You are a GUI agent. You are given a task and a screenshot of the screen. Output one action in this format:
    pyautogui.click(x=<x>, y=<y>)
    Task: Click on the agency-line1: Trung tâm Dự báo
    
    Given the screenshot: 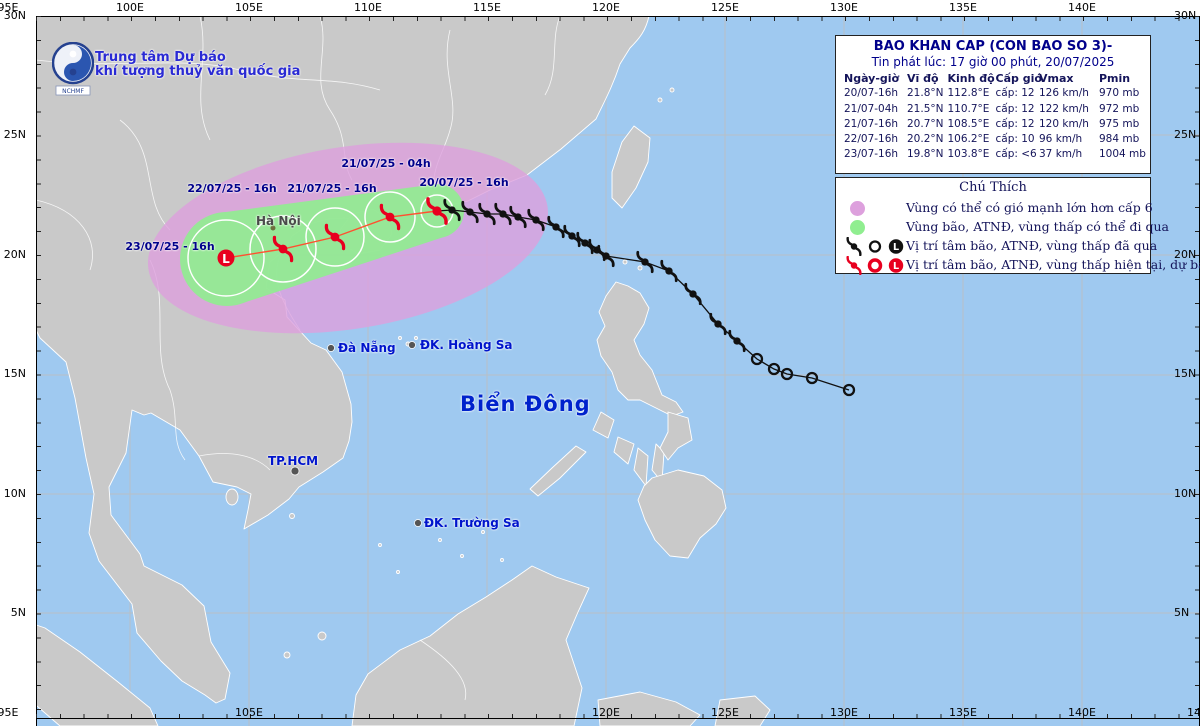 What is the action you would take?
    pyautogui.click(x=160, y=57)
    